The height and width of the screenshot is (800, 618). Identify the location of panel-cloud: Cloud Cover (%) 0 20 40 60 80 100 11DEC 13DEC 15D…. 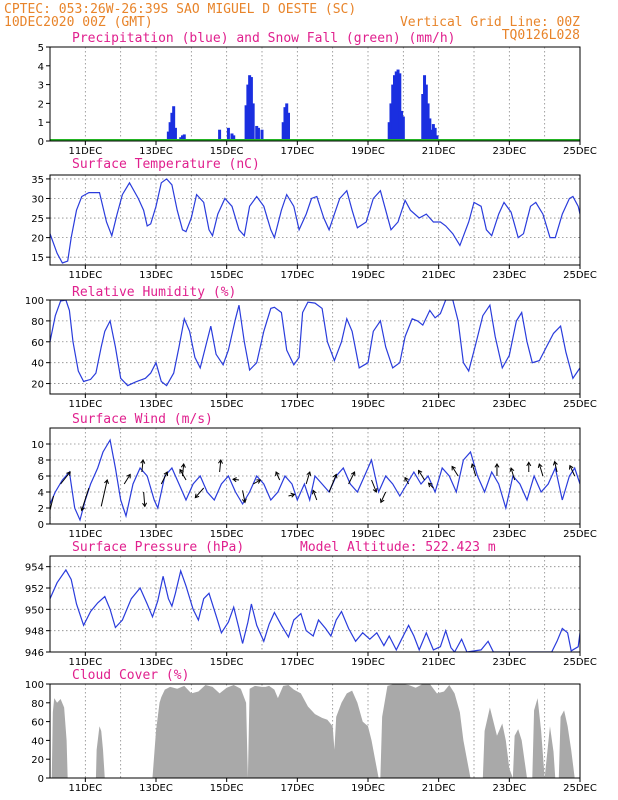
(311, 731).